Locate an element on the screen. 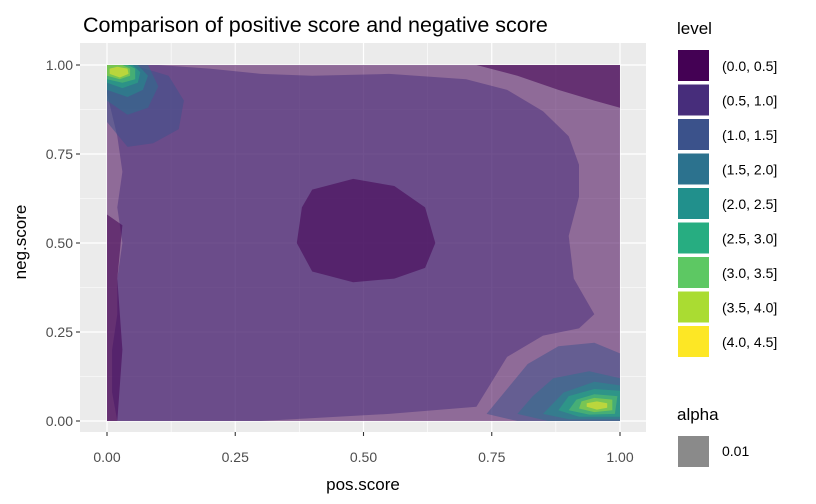  x-axis-title: pos.score is located at coordinates (363, 484).